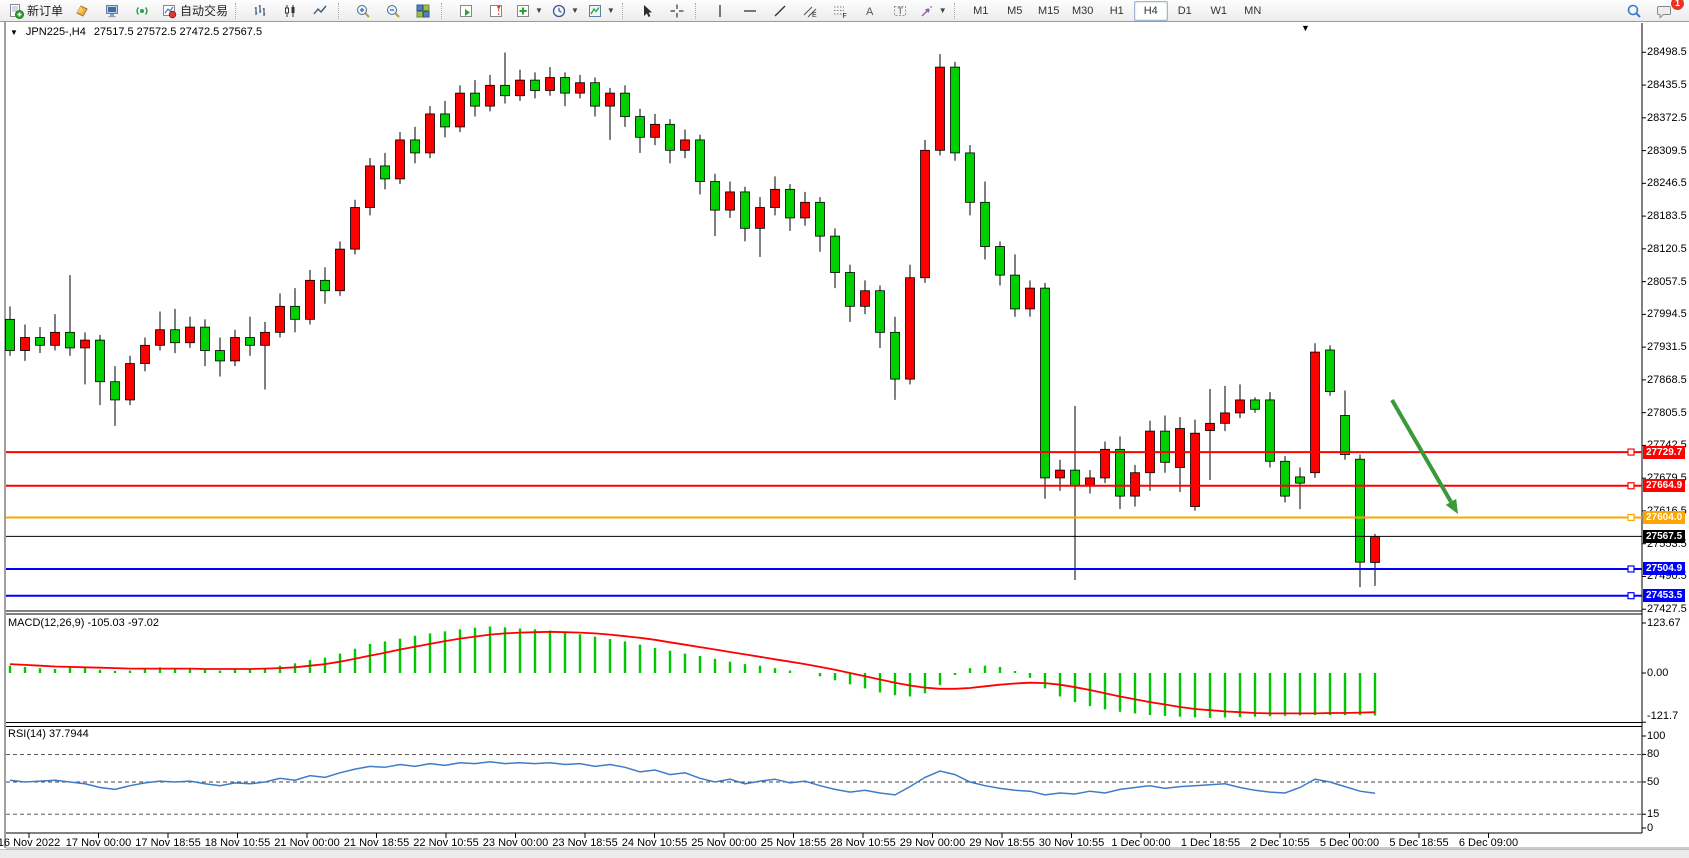 The image size is (1689, 858). I want to click on text-label-icon: T, so click(899, 10).